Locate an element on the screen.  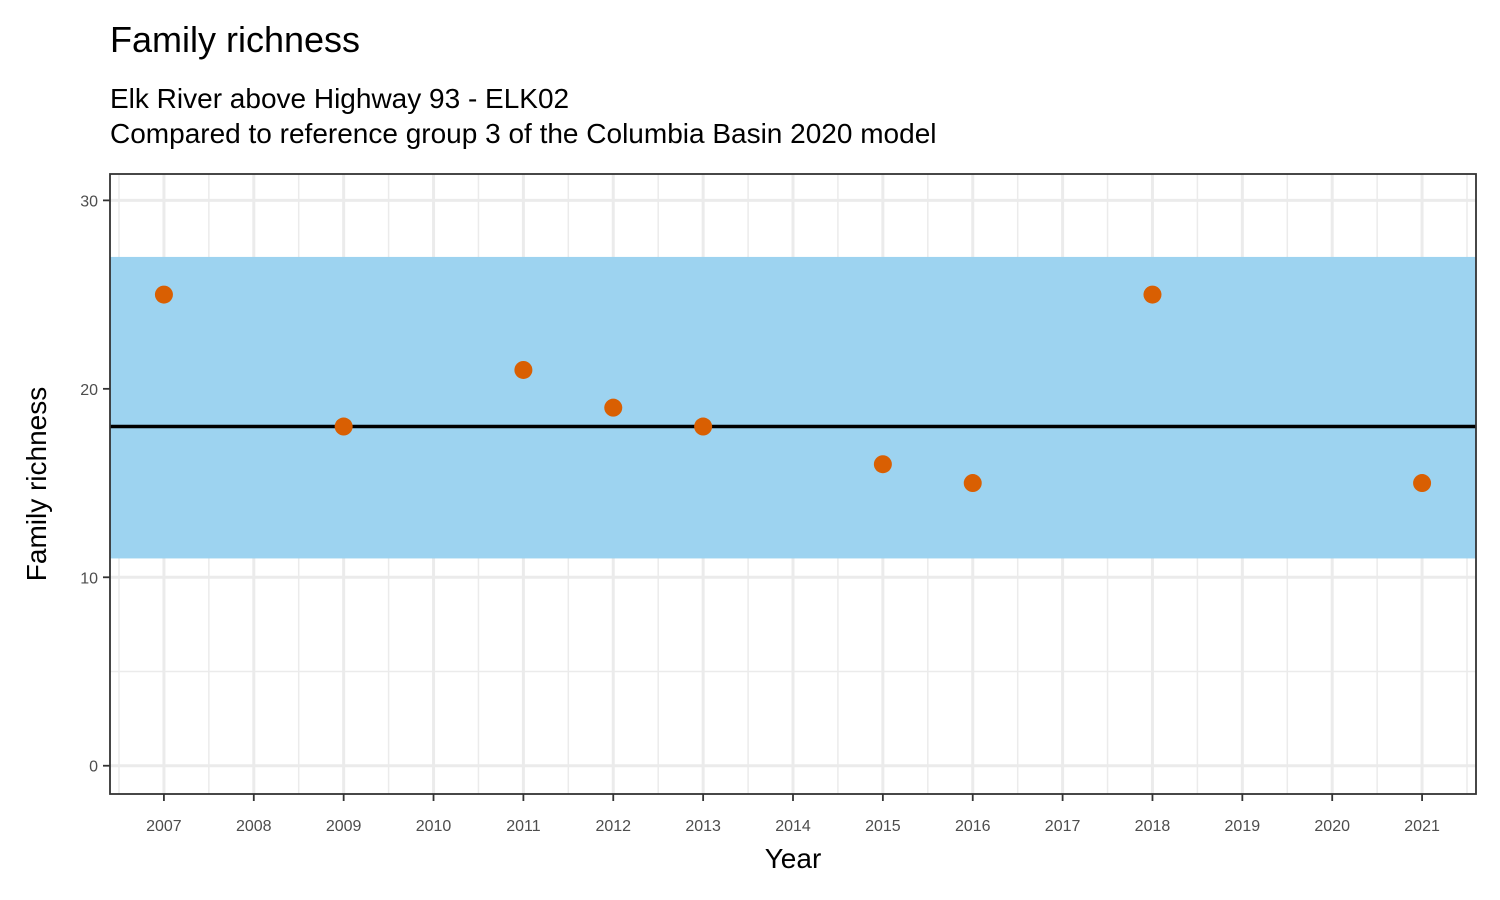
y-tick-label: 30 is located at coordinates (89, 201).